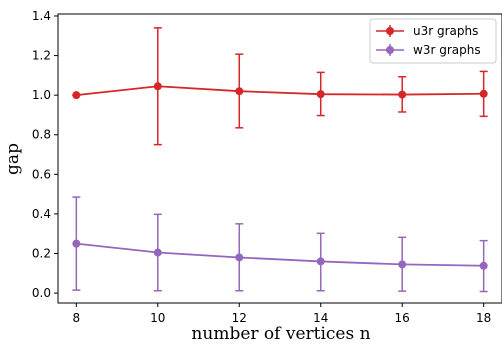 This screenshot has height=346, width=502. What do you see at coordinates (13, 159) in the screenshot?
I see `y-axis-label: gap` at bounding box center [13, 159].